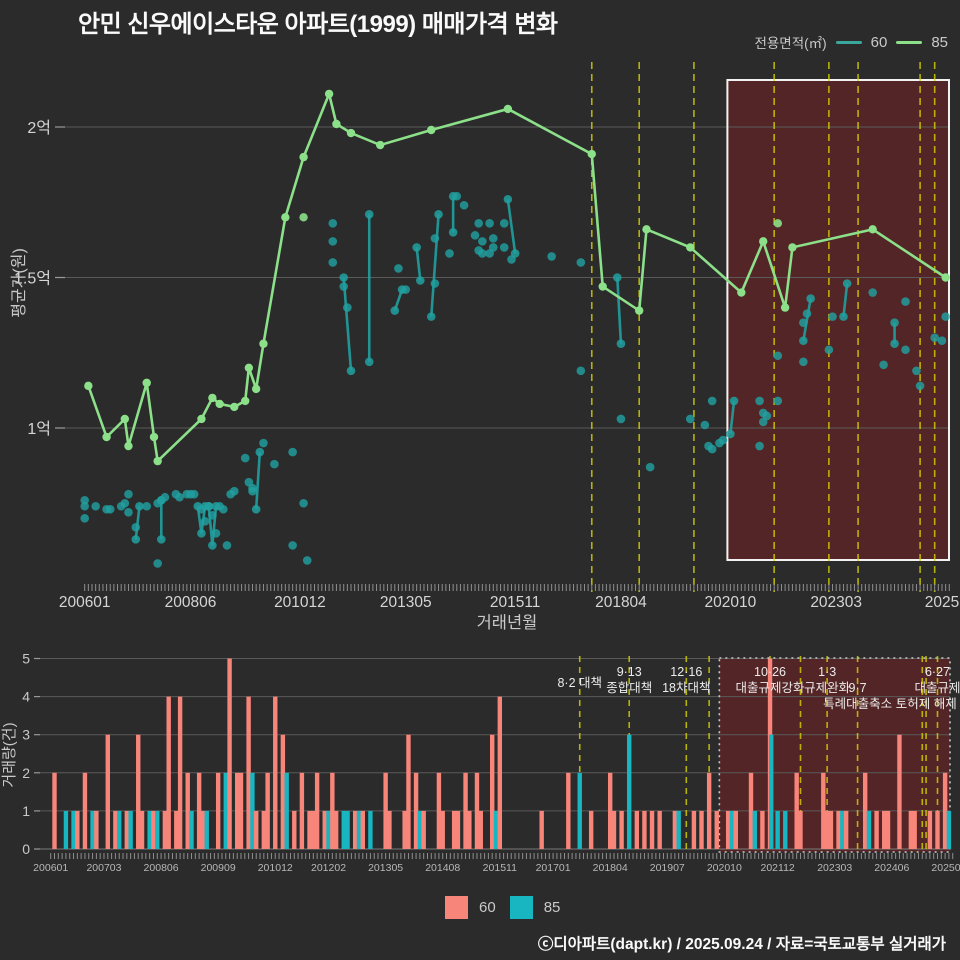 The height and width of the screenshot is (960, 960). What do you see at coordinates (318, 24) in the screenshot?
I see `page-title: 안민 신우에이스타운 아파트(1999) 매매가격 변화` at bounding box center [318, 24].